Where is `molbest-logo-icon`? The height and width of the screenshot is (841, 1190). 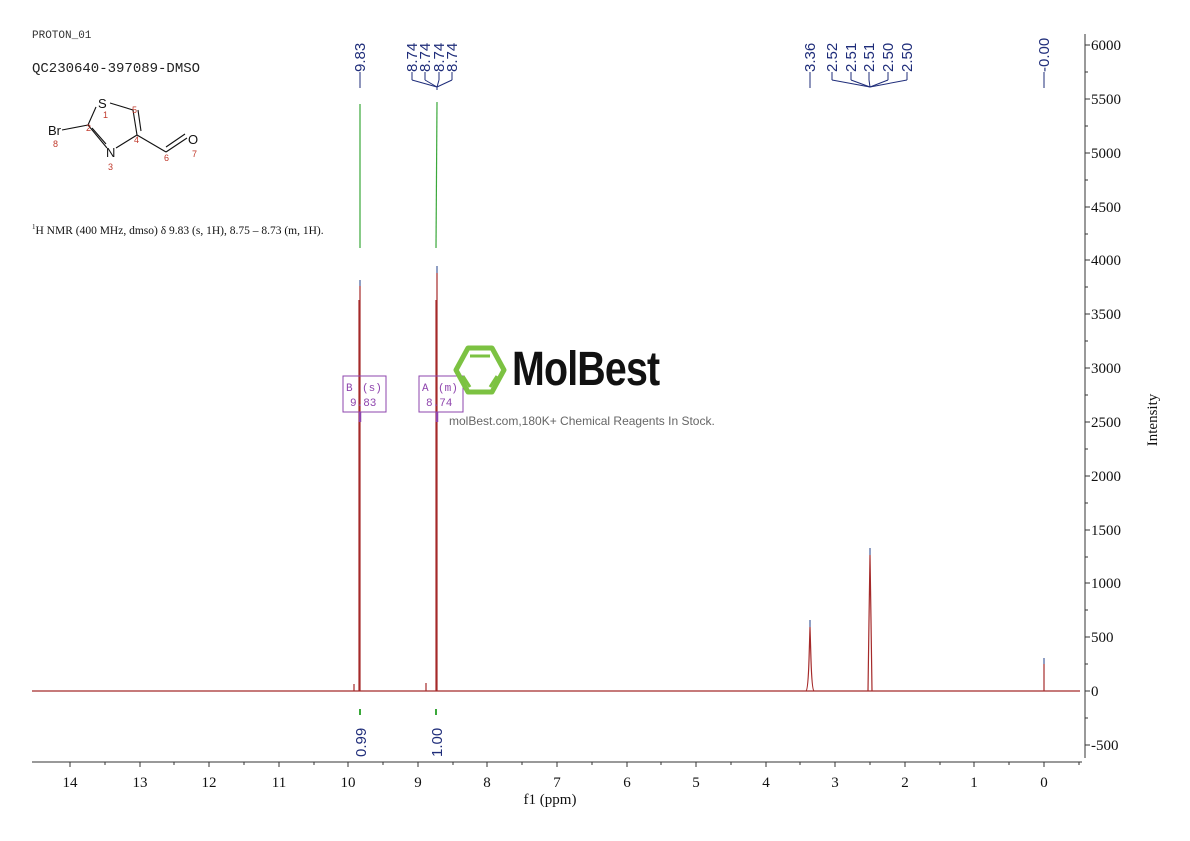
molbest-logo-icon is located at coordinates (480, 370).